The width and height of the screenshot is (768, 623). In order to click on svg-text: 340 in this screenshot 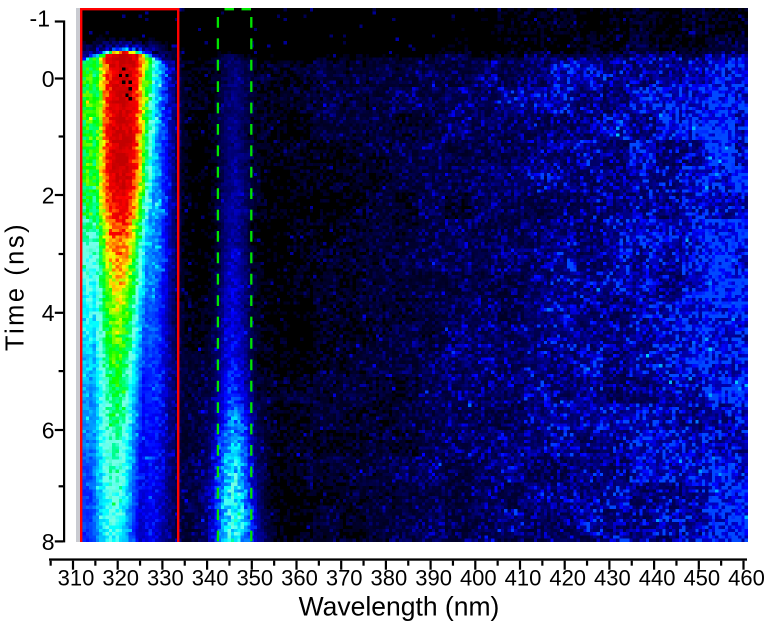, I will do `click(210, 578)`.